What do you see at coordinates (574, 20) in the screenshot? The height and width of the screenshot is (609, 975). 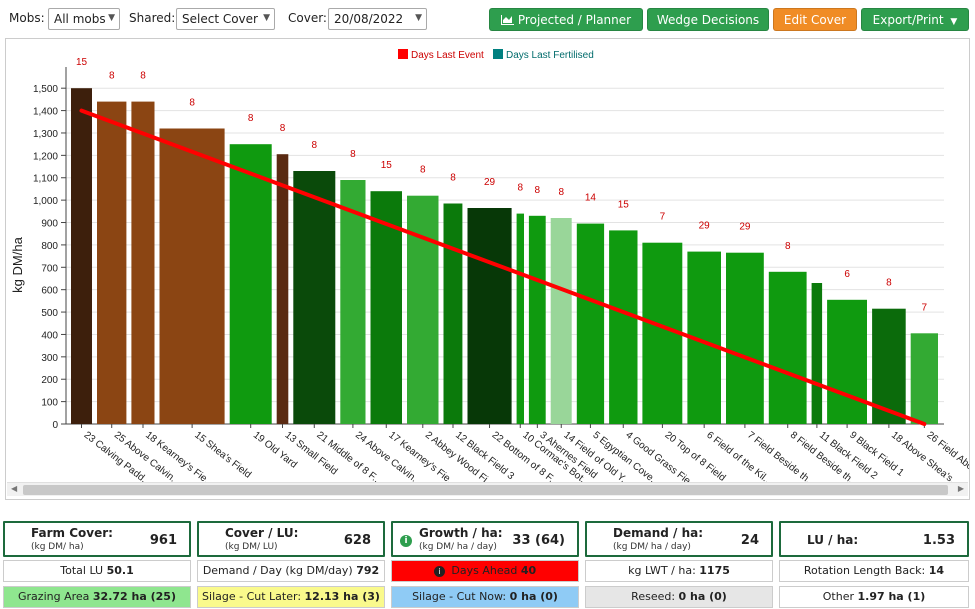 I see `projected-planner-label: Projected / Planner` at bounding box center [574, 20].